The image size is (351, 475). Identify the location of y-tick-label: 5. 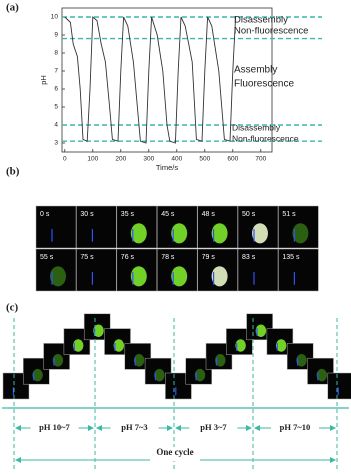
(56, 107).